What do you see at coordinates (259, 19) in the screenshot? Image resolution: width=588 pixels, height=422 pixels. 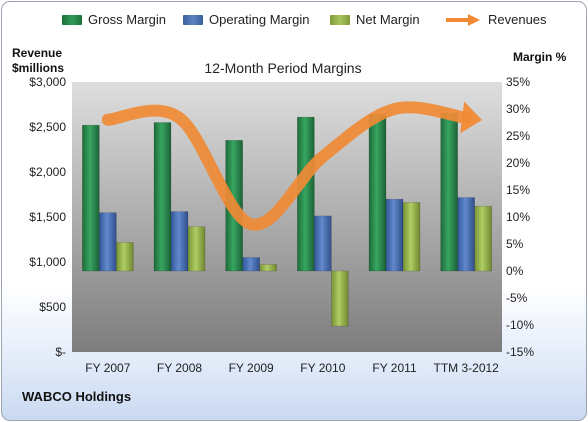 I see `legend-label-operating-margin: Operating Margin` at bounding box center [259, 19].